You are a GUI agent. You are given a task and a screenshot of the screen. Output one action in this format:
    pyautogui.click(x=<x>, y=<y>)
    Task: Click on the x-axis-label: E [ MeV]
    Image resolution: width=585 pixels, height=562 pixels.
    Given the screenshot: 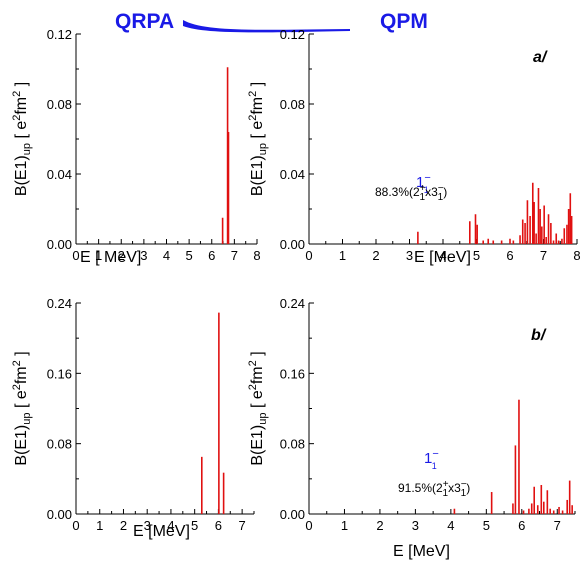 What is the action you would take?
    pyautogui.click(x=110, y=257)
    